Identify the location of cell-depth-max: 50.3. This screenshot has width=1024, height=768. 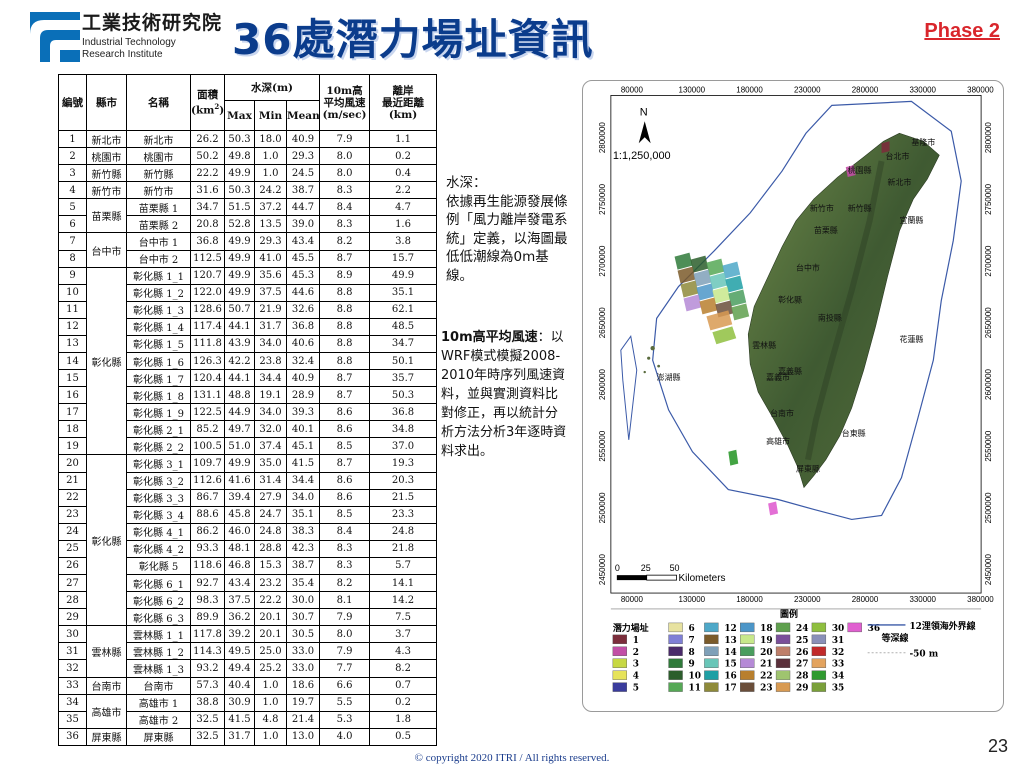
(239, 139).